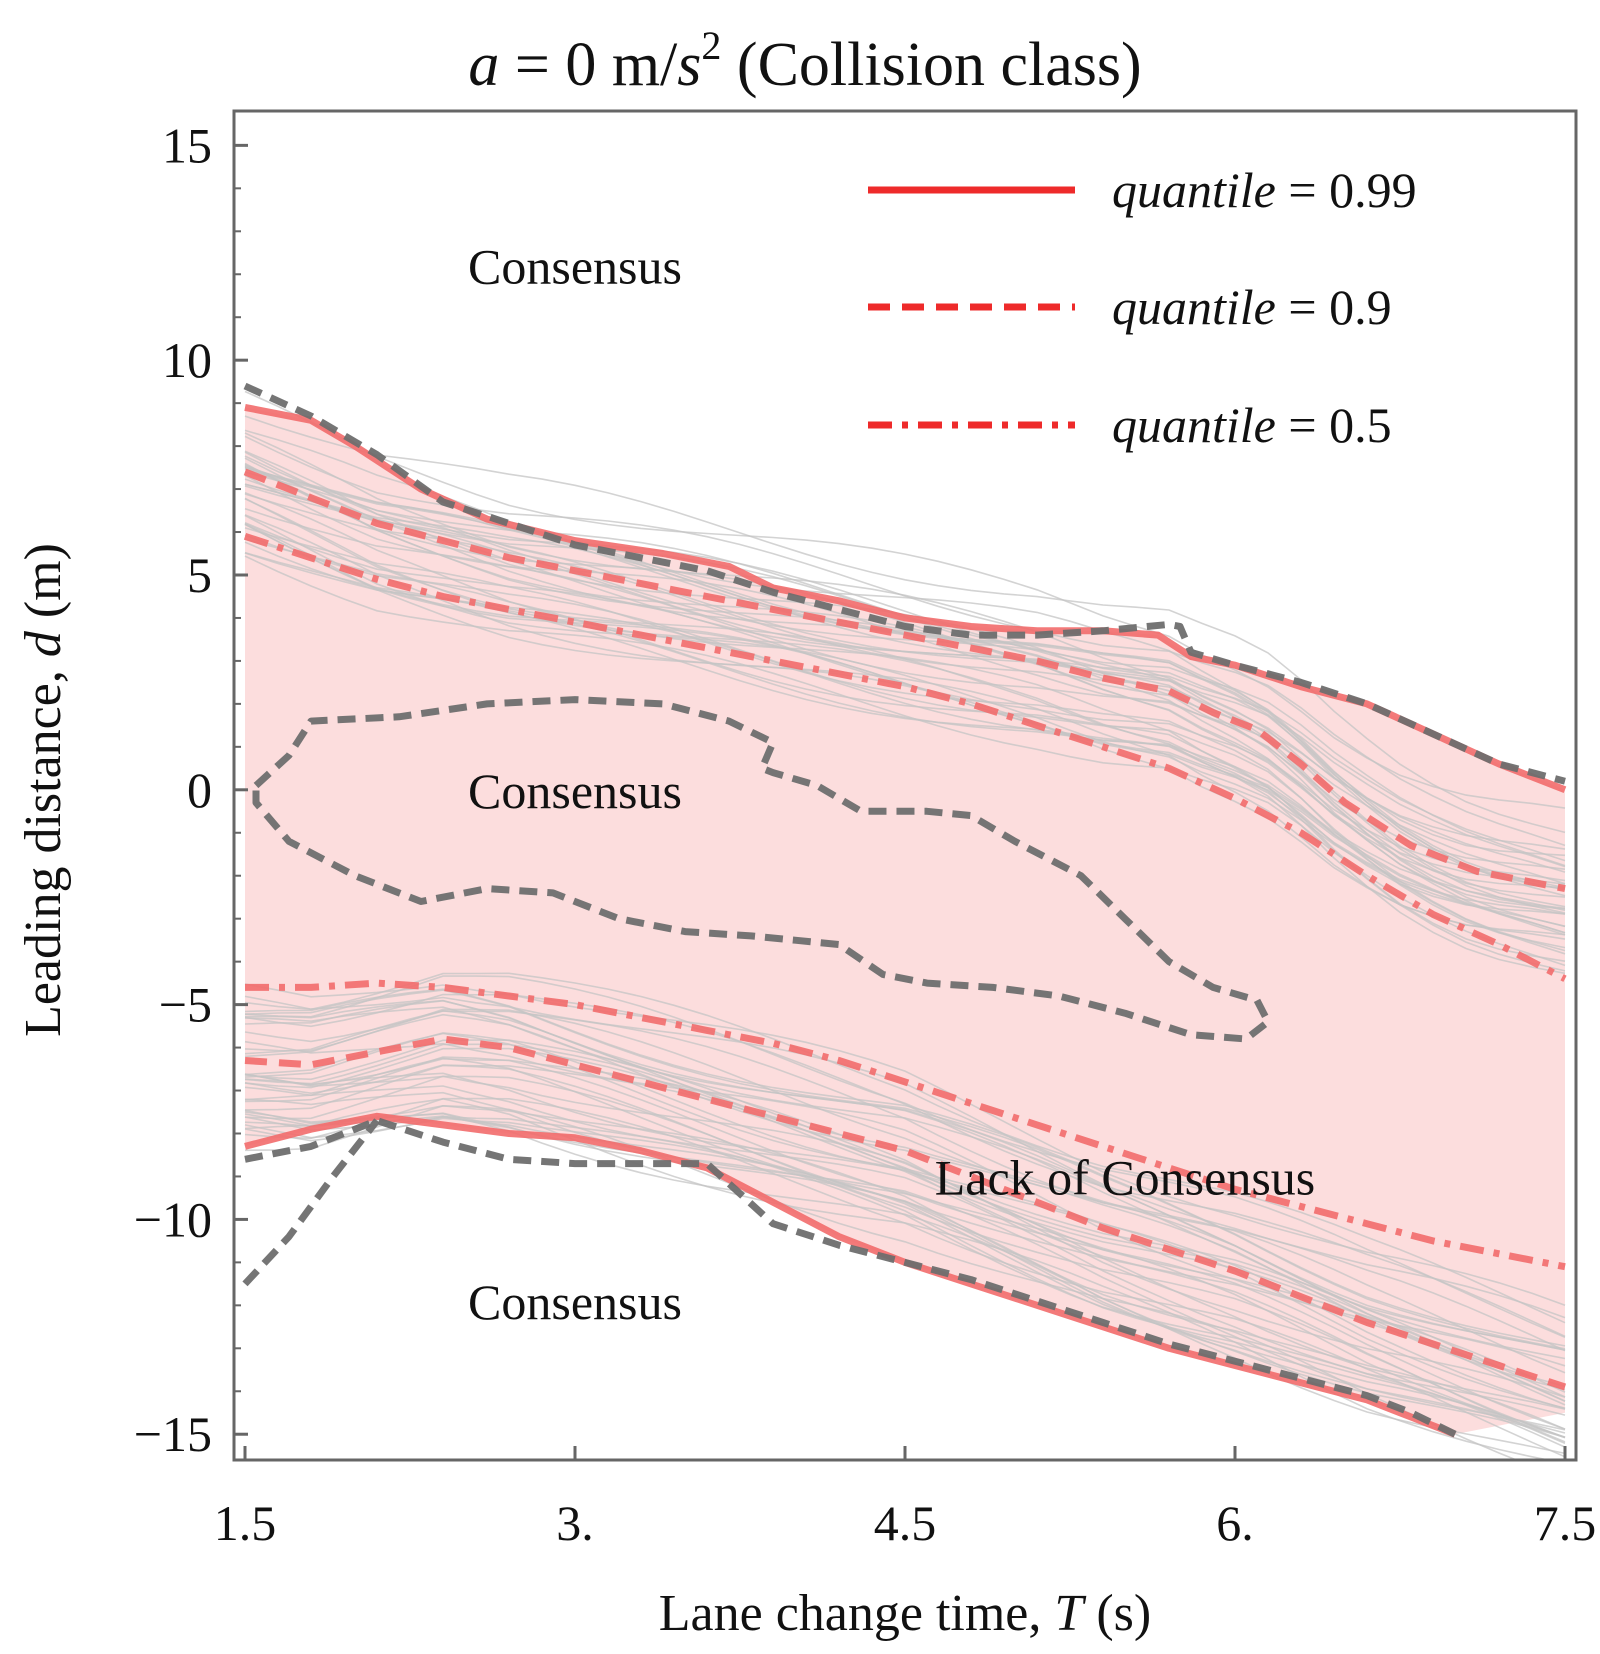  What do you see at coordinates (173, 1434) in the screenshot?
I see `y-tick-label: −15` at bounding box center [173, 1434].